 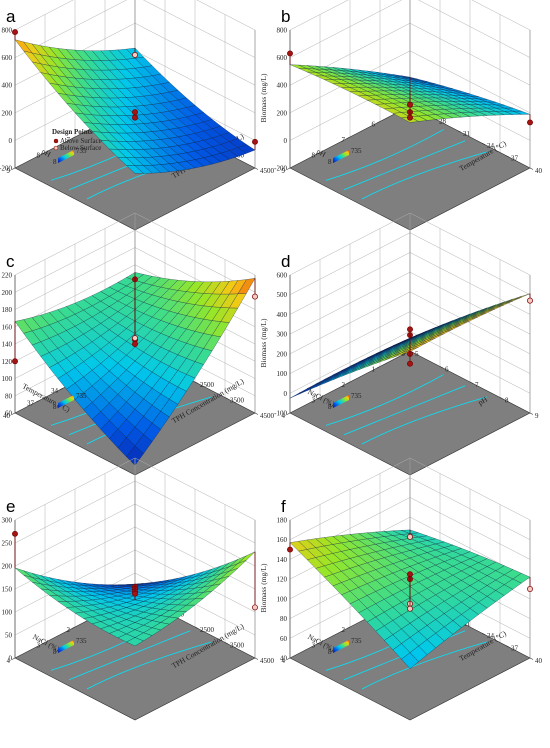 I want to click on x-tick-label: 3500, so click(x=237, y=646).